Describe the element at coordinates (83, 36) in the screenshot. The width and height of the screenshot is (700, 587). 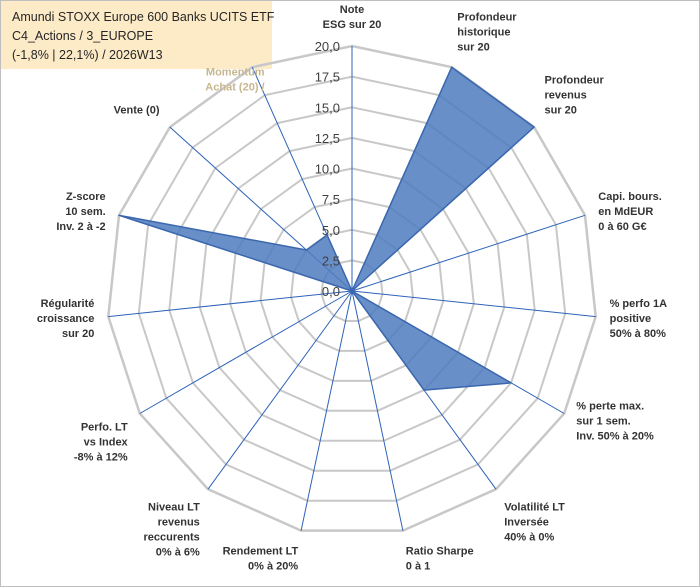
I see `fund-category: C4_Actions / 3_EUROPE` at that location.